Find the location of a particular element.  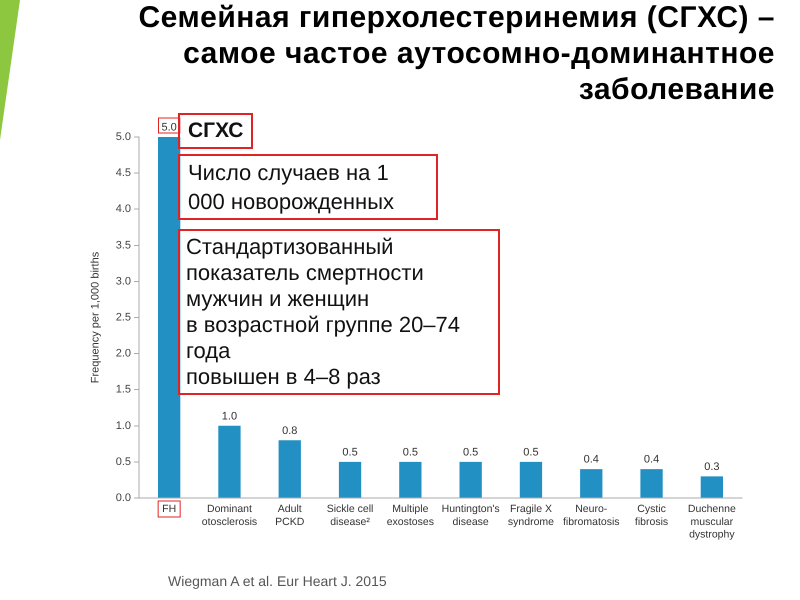

y-axis-title: Frequency per 1,000 births is located at coordinates (96, 317).